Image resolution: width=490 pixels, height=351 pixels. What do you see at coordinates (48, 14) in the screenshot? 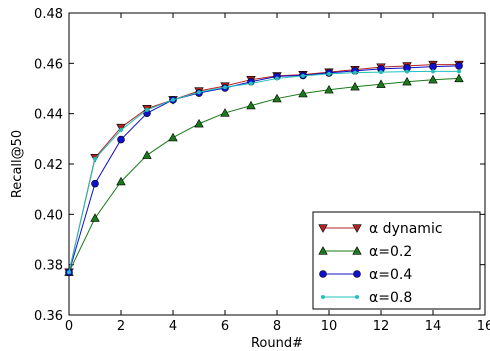
I see `y-tick-label: 0.48` at bounding box center [48, 14].